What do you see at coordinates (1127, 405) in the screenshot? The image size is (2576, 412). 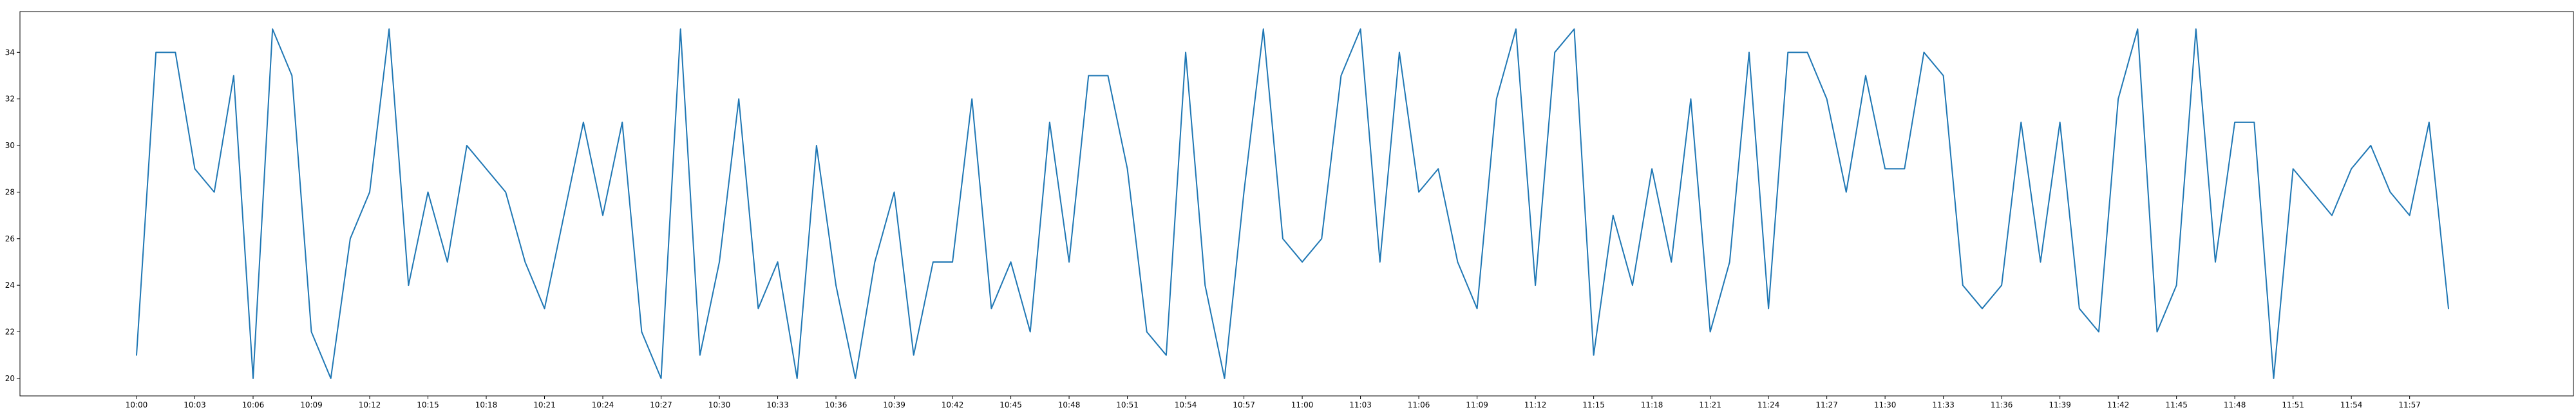 I see `x-tick-label: 10:51` at bounding box center [1127, 405].